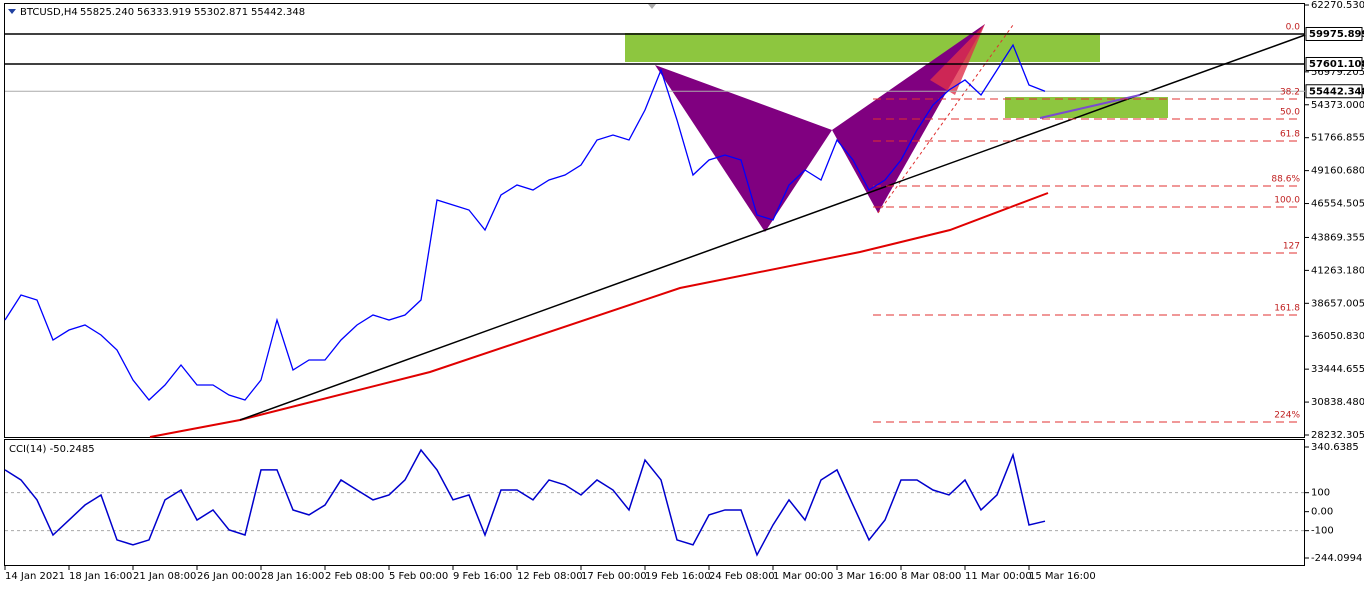 This screenshot has height=589, width=1364. Describe the element at coordinates (998, 576) in the screenshot. I see `date-label: 11 Mar 00:00` at that location.